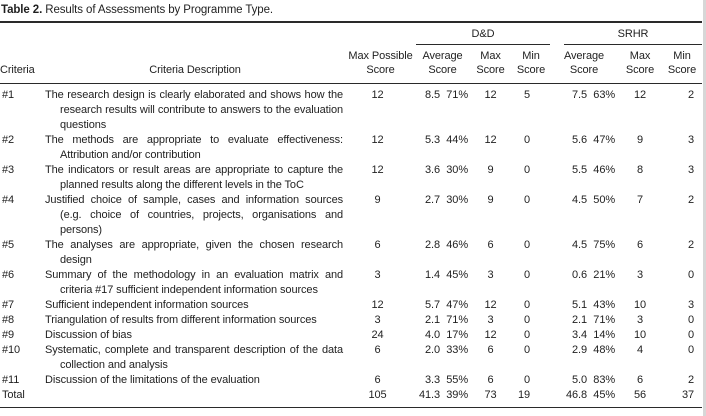  What do you see at coordinates (429, 395) in the screenshot?
I see `dd-average-score: 41.3` at bounding box center [429, 395].